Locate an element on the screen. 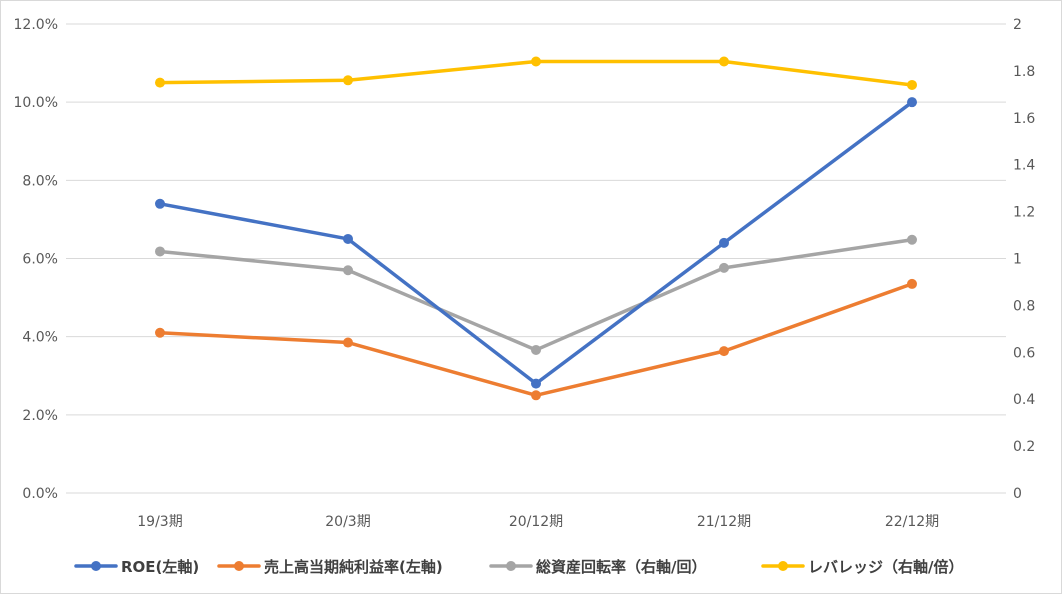 Image resolution: width=1062 pixels, height=597 pixels. left-tick-label: 4.0% is located at coordinates (40, 338).